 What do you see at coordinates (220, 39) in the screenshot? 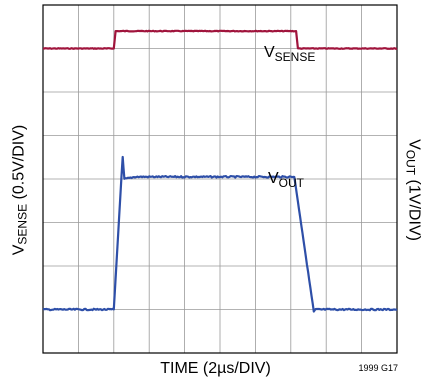
I see `trace-vsense` at bounding box center [220, 39].